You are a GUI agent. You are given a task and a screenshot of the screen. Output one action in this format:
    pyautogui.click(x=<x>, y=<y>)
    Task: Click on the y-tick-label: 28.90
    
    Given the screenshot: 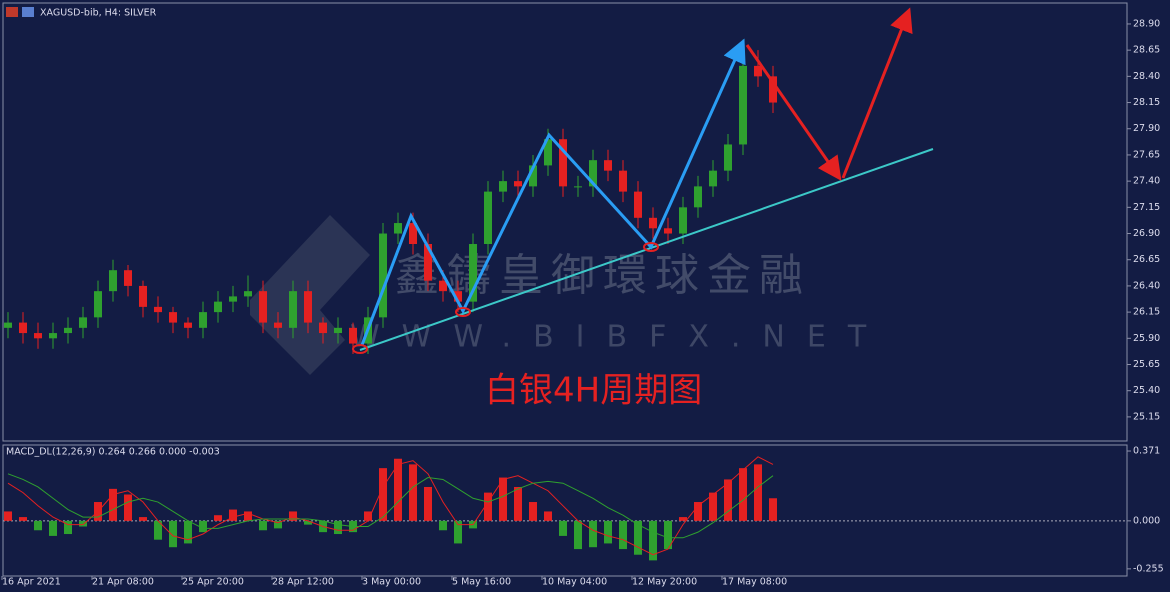 What is the action you would take?
    pyautogui.click(x=1146, y=23)
    